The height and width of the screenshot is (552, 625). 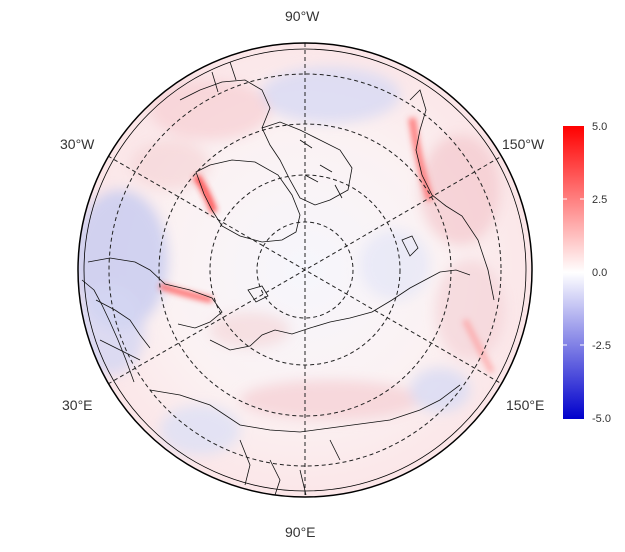 What do you see at coordinates (600, 200) in the screenshot?
I see `colorbar-tick-2: 2.5` at bounding box center [600, 200].